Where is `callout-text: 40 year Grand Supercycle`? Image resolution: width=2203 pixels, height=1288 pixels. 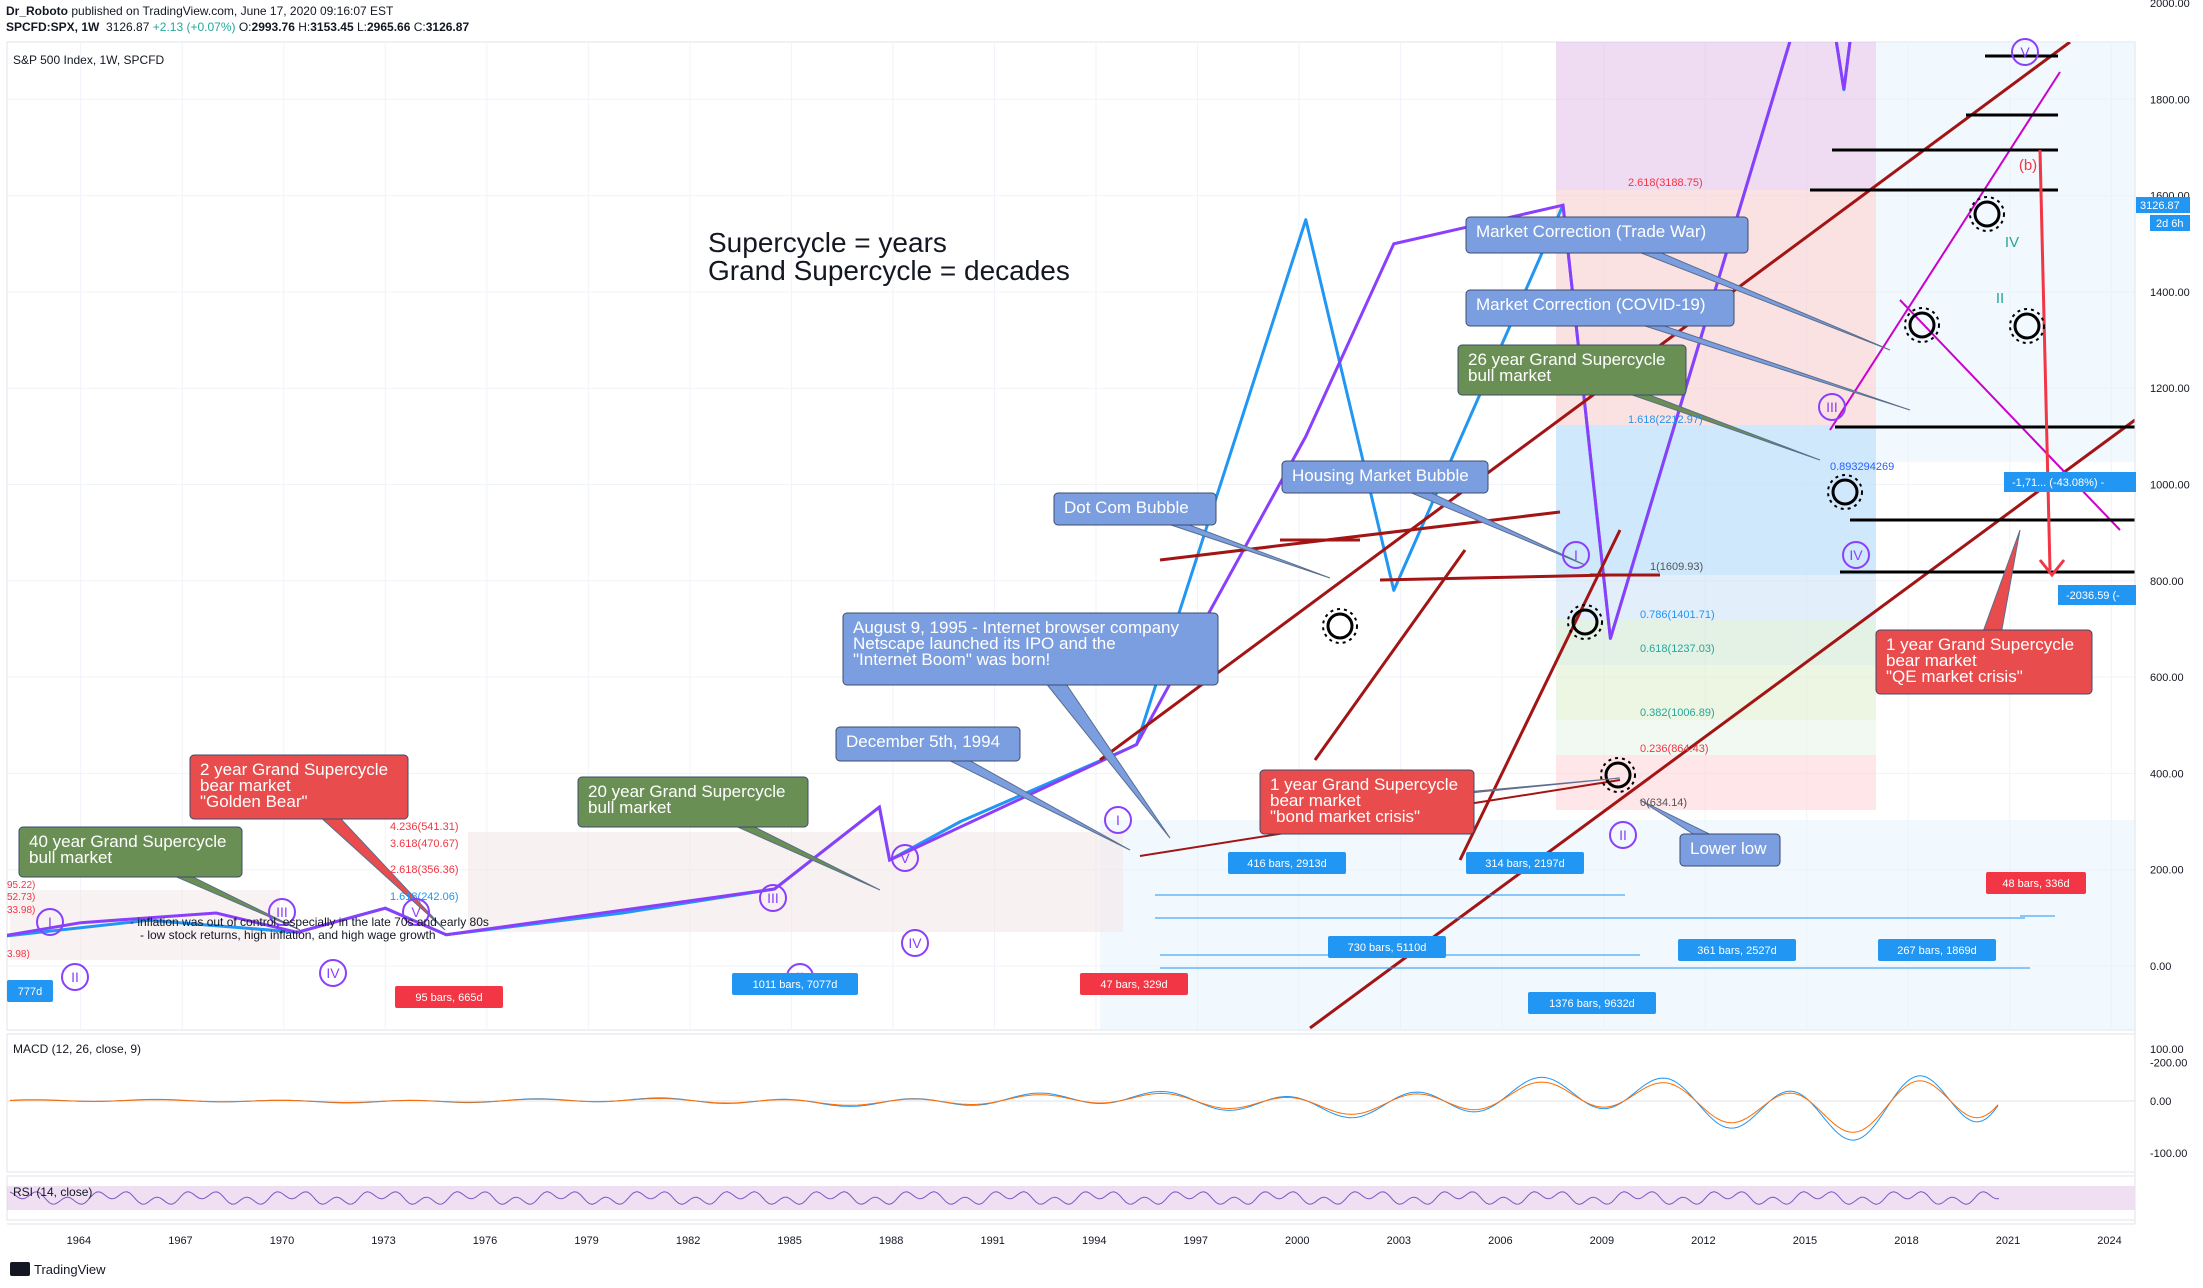 callout-text: 40 year Grand Supercycle is located at coordinates (128, 841).